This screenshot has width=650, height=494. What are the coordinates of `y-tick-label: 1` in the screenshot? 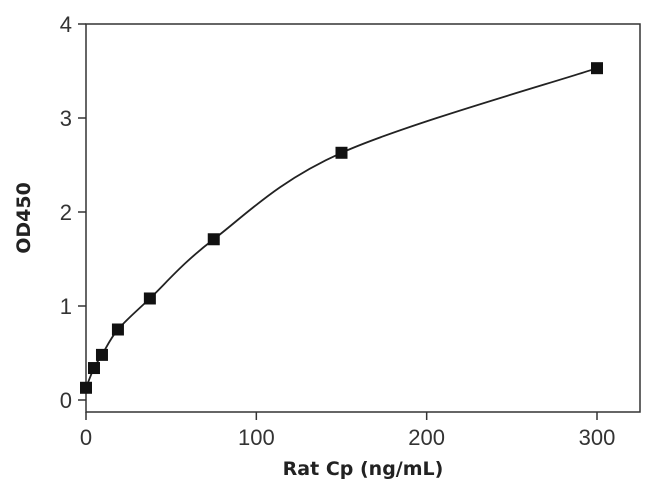 It's located at (66, 306).